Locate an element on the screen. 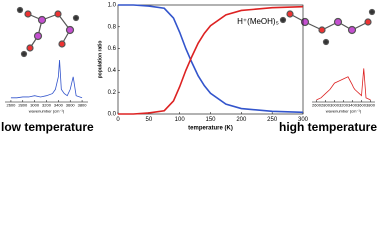 This screenshot has width=378, height=240. y-tick-label: 0.2 is located at coordinates (112, 93).